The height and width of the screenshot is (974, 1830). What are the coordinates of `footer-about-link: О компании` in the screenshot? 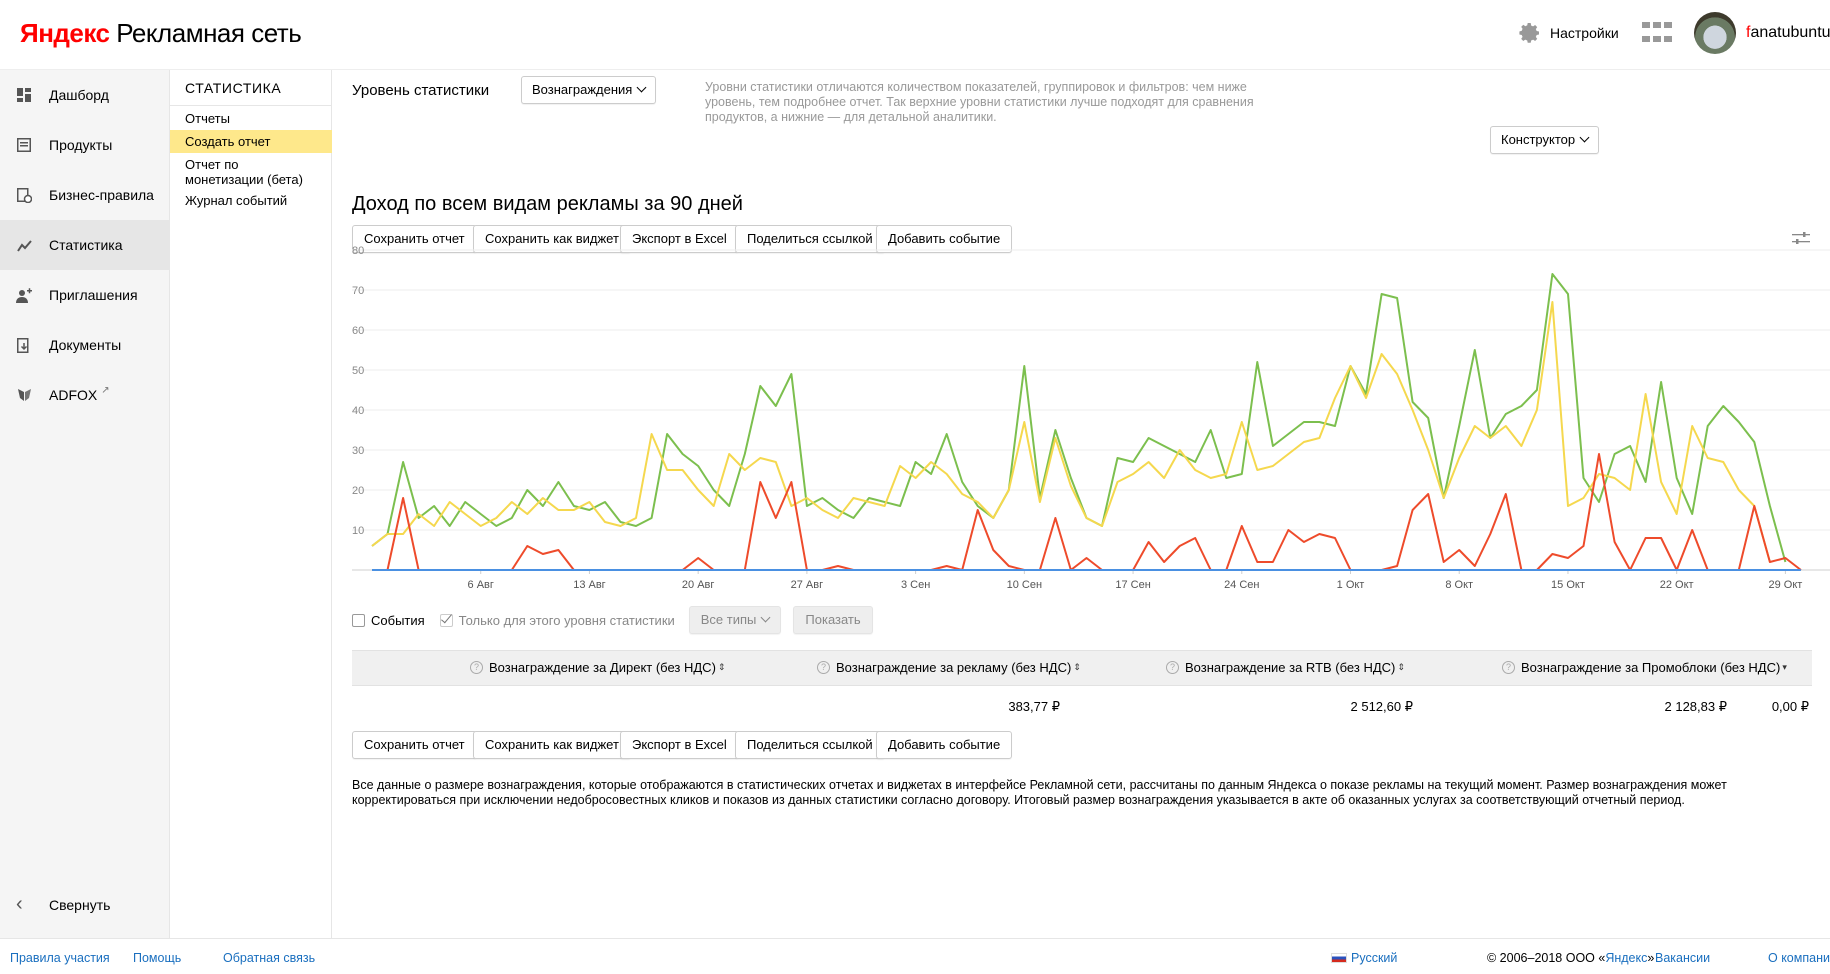 It's located at (1799, 958).